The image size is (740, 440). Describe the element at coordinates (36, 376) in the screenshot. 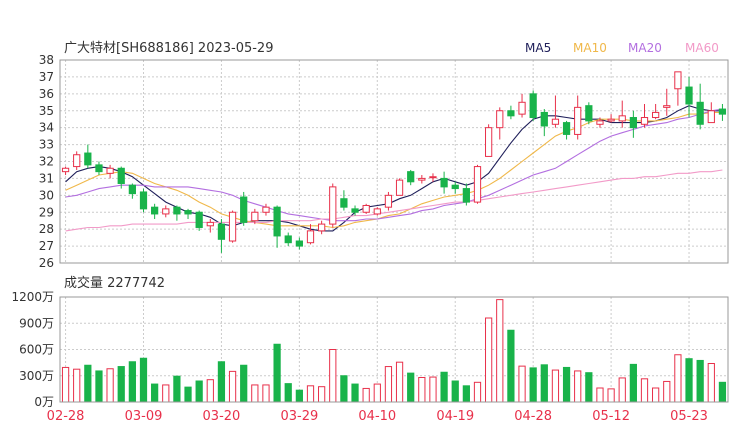

I see `volume-tick-label: 300万` at that location.